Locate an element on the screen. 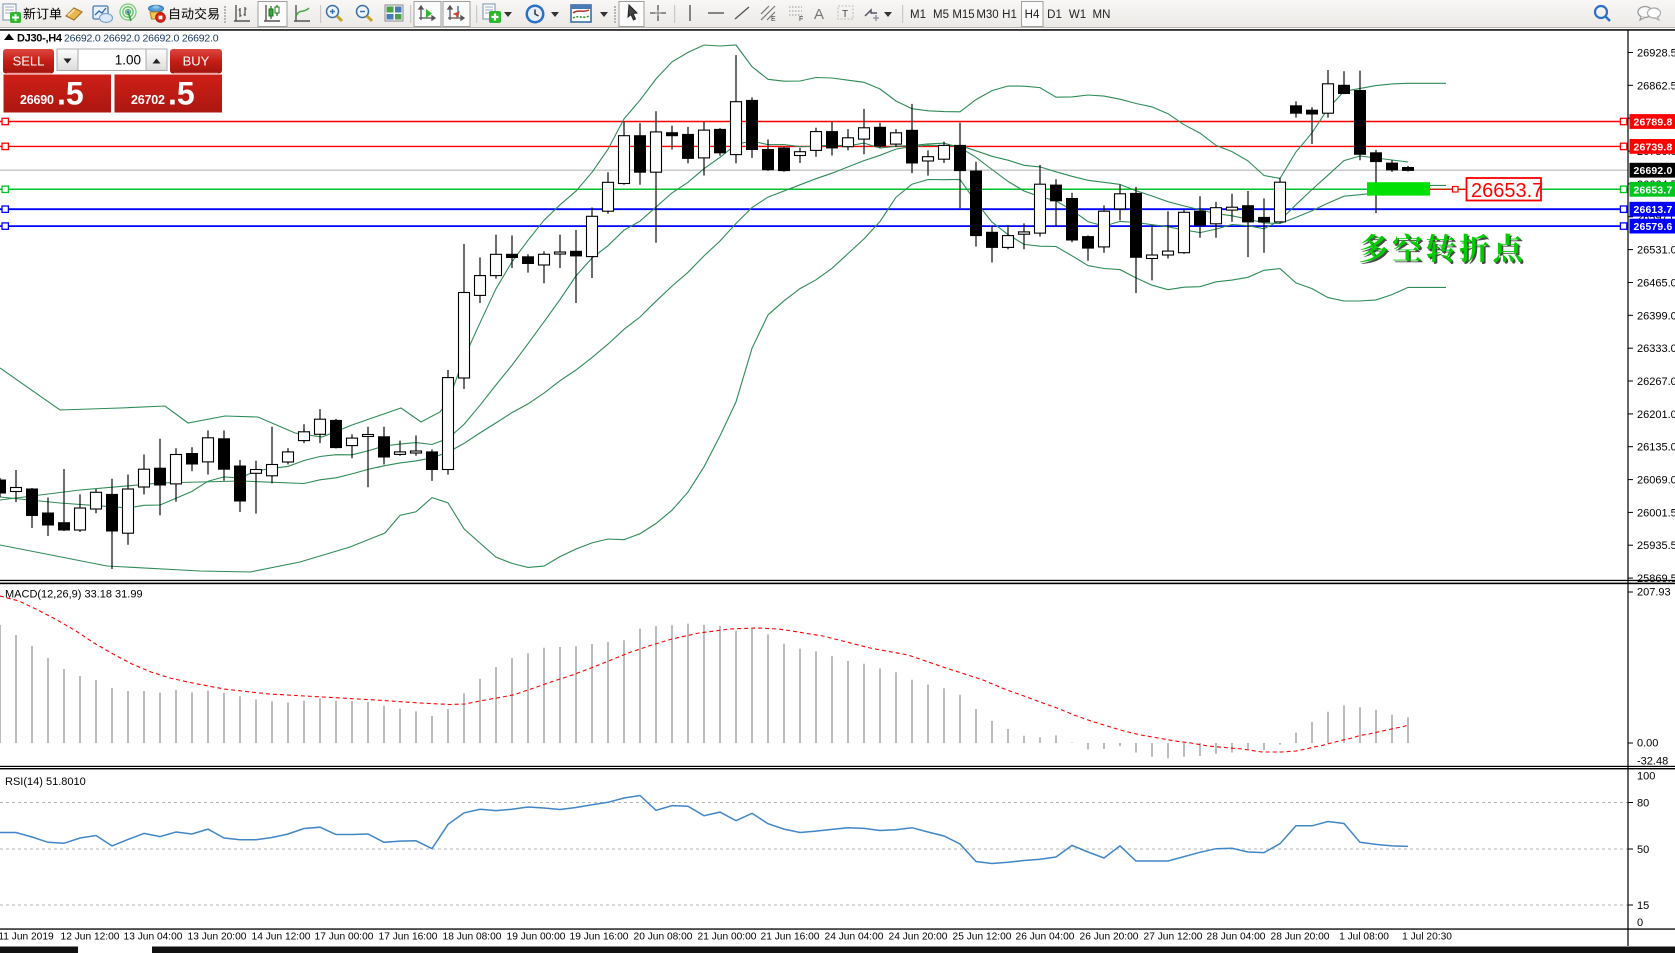 The image size is (1675, 953). svg-text: 1 Jul 20:30 is located at coordinates (1427, 937).